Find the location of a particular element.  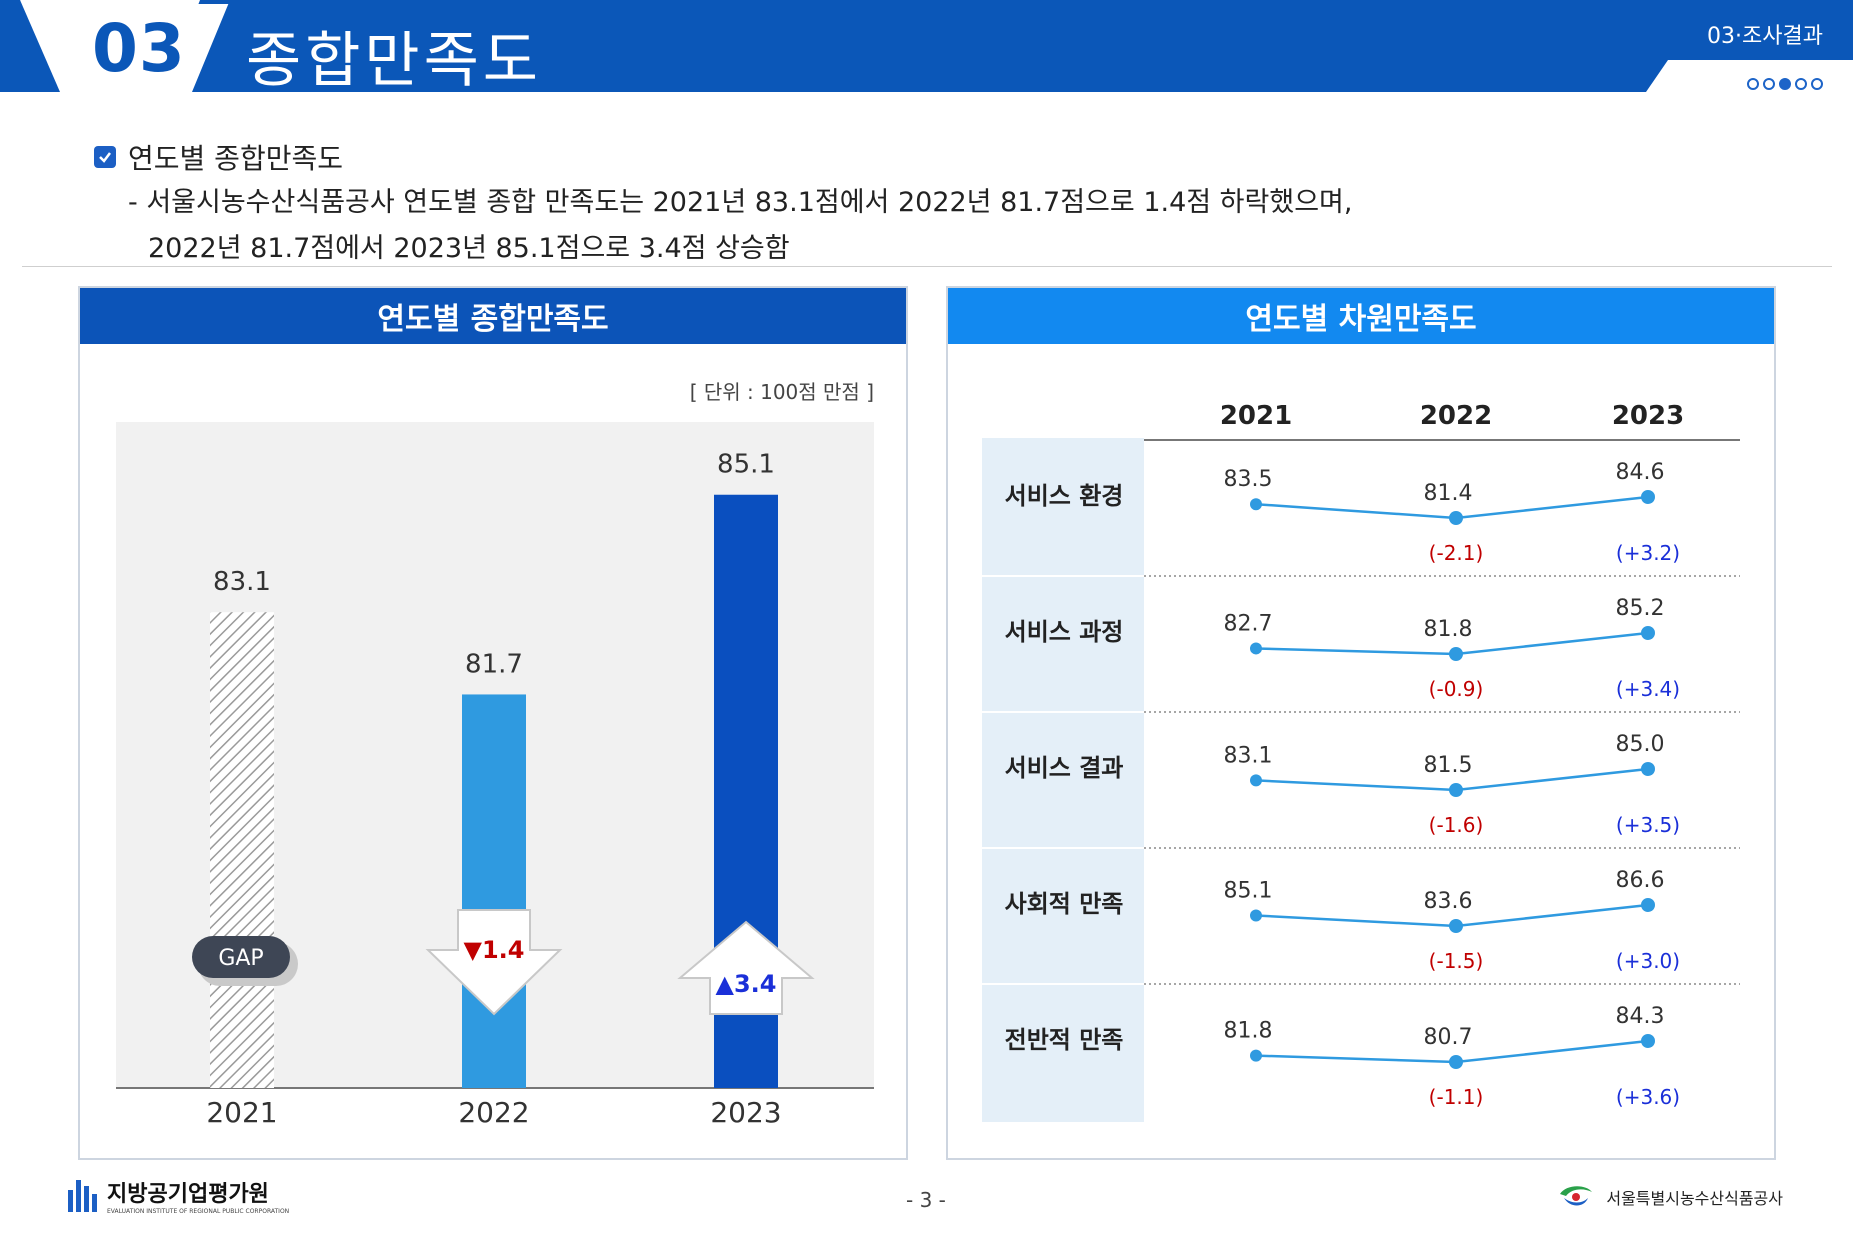

dimension-label: 서비스 결과 is located at coordinates (1064, 768).